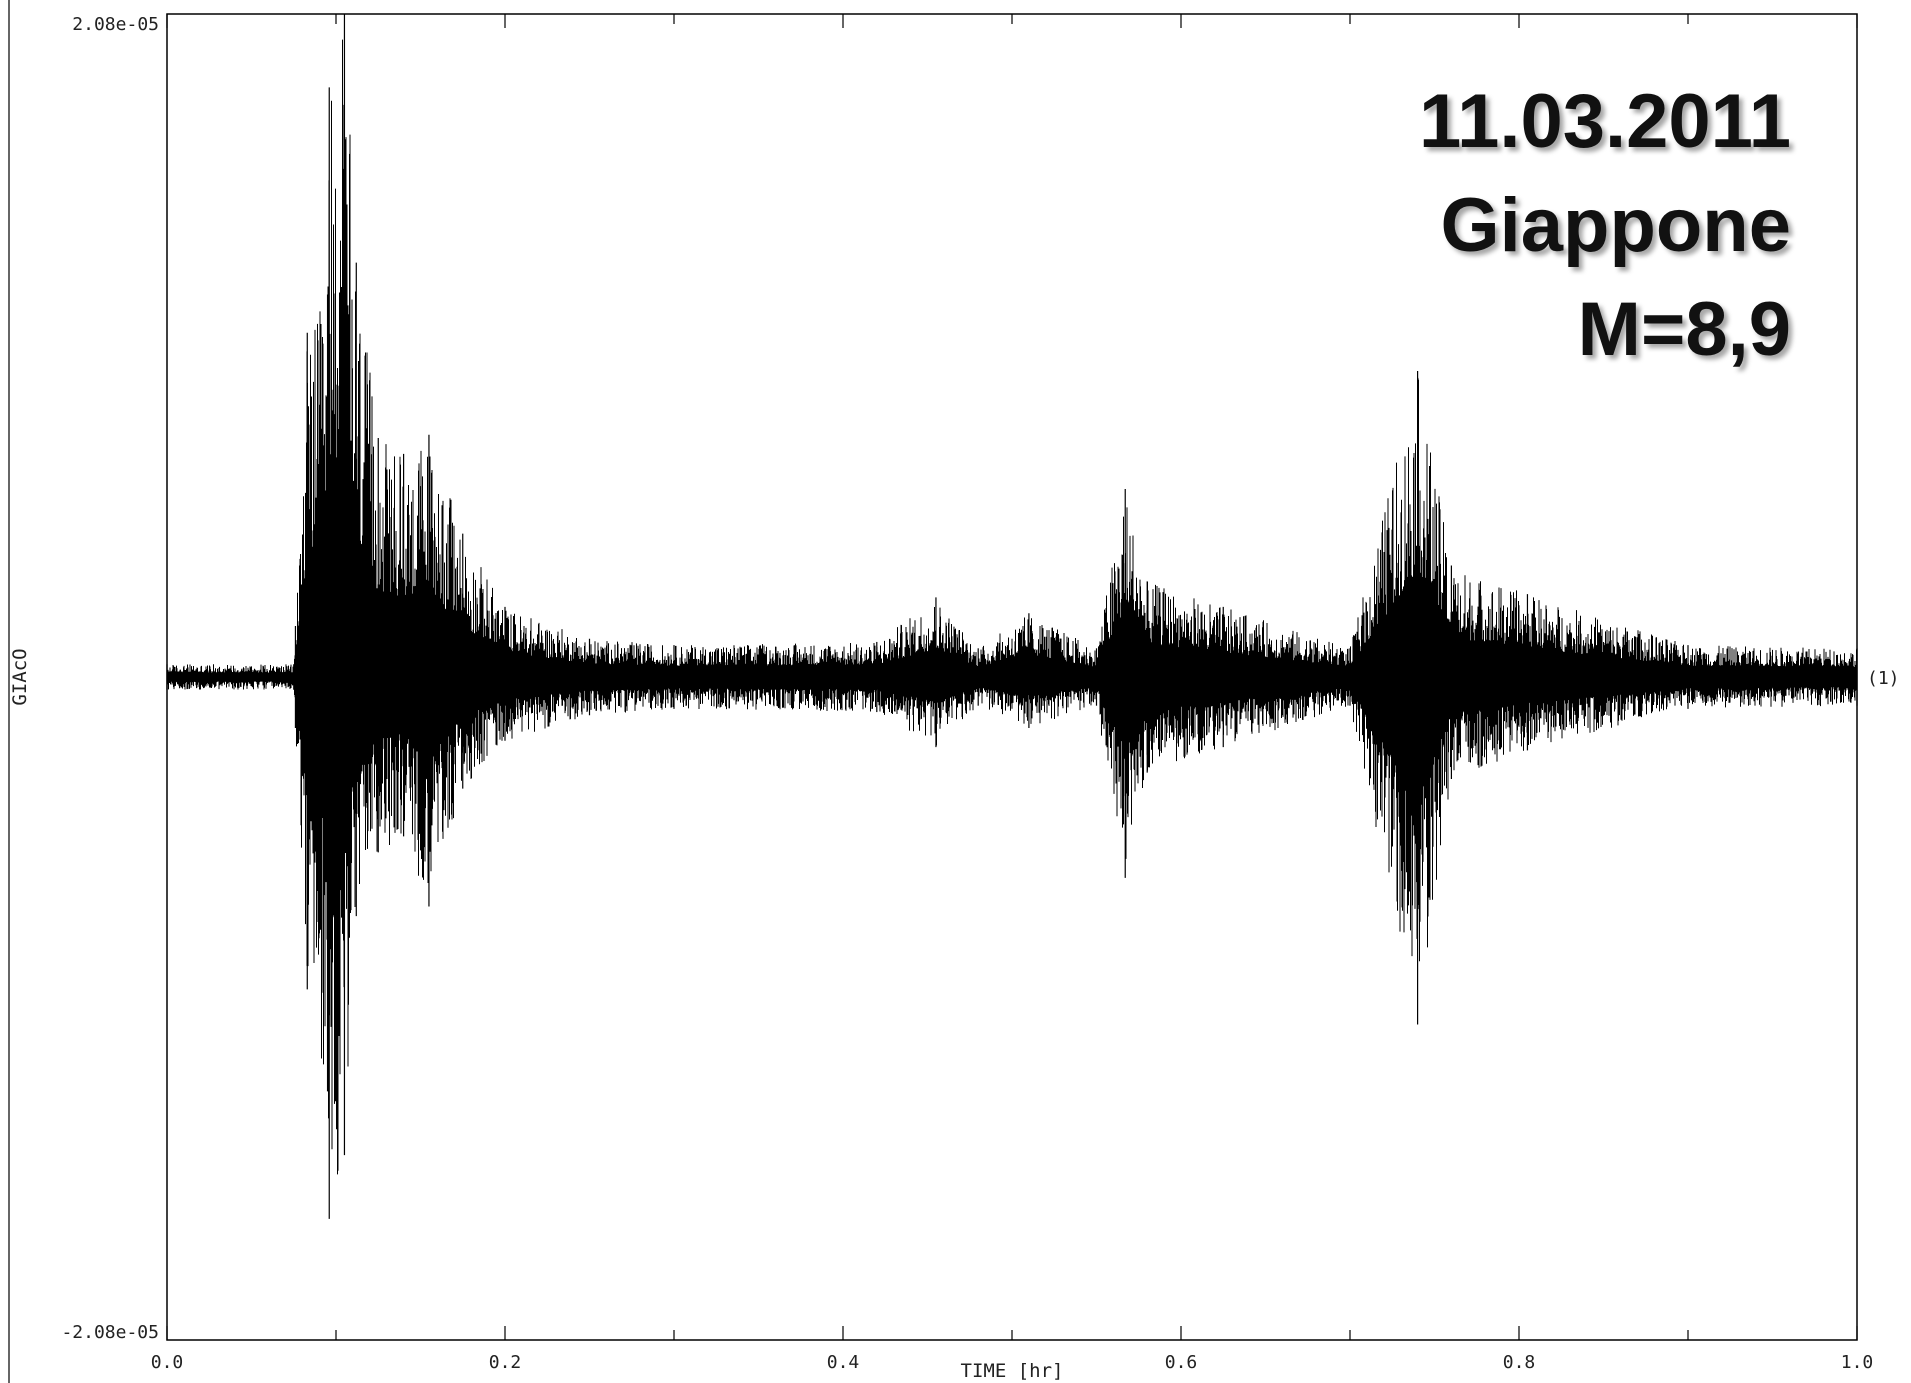 The image size is (1911, 1383). I want to click on x-tick-label: 0.2, so click(505, 1362).